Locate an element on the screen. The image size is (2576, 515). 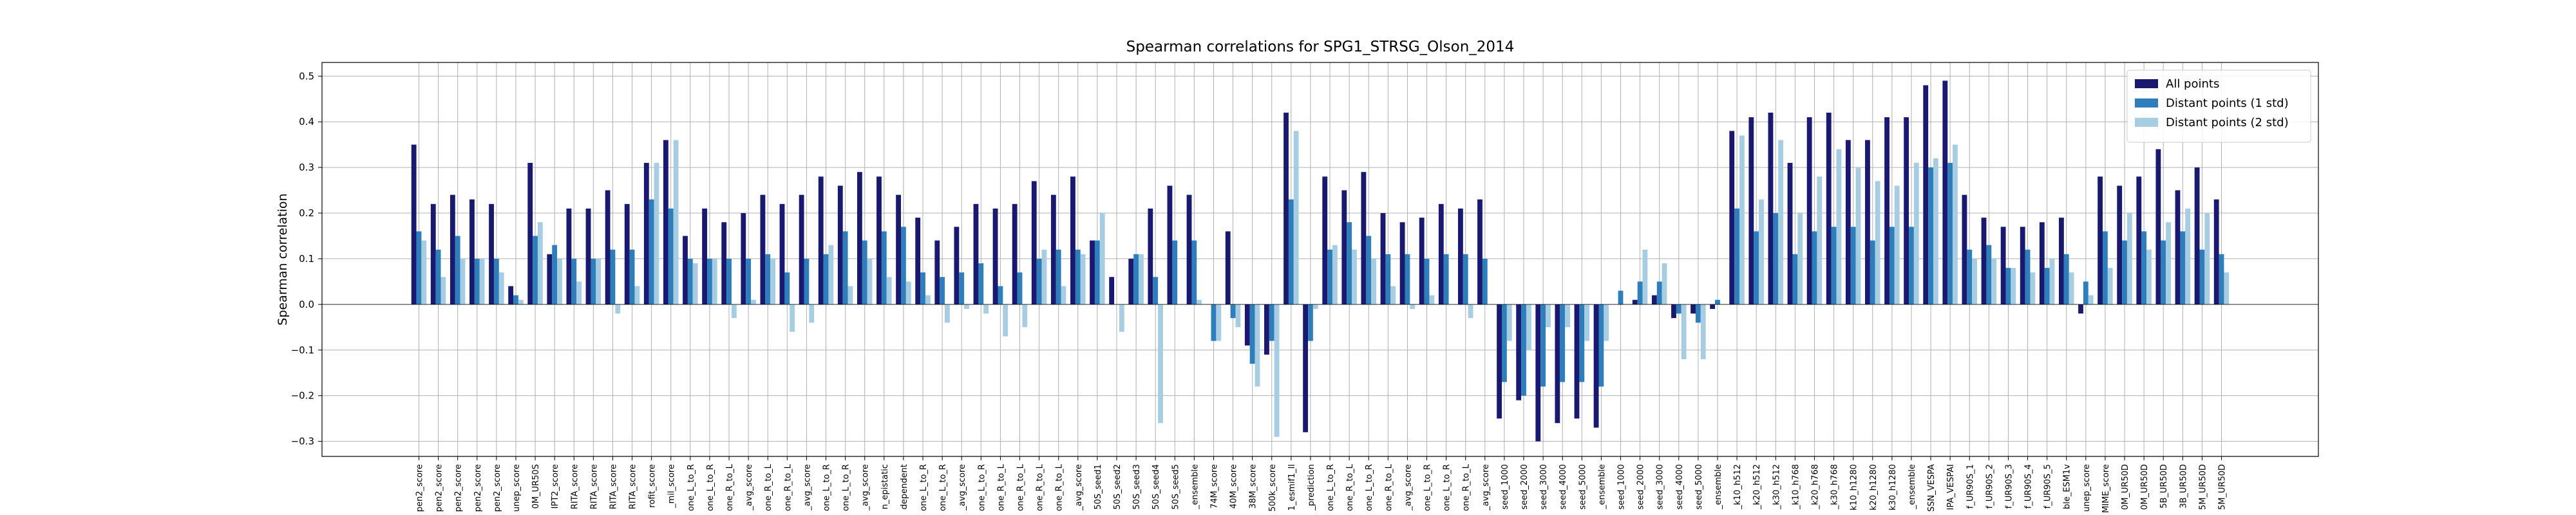
x-tick-label: 40M_score is located at coordinates (1234, 486).